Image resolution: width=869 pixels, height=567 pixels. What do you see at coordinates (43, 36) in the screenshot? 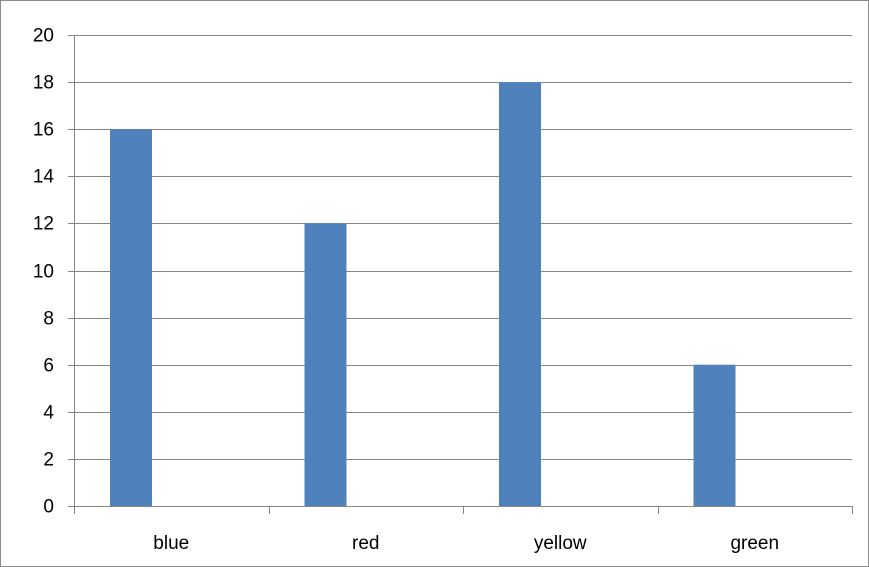
I see `y-tick-label: 20` at bounding box center [43, 36].